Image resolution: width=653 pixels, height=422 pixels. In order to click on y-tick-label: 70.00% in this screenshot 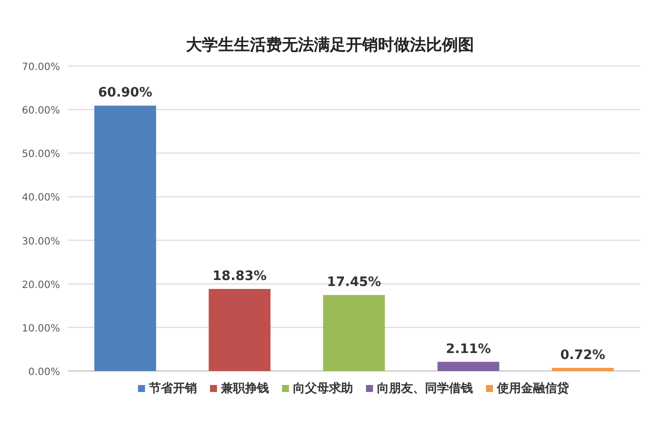, I will do `click(41, 67)`.